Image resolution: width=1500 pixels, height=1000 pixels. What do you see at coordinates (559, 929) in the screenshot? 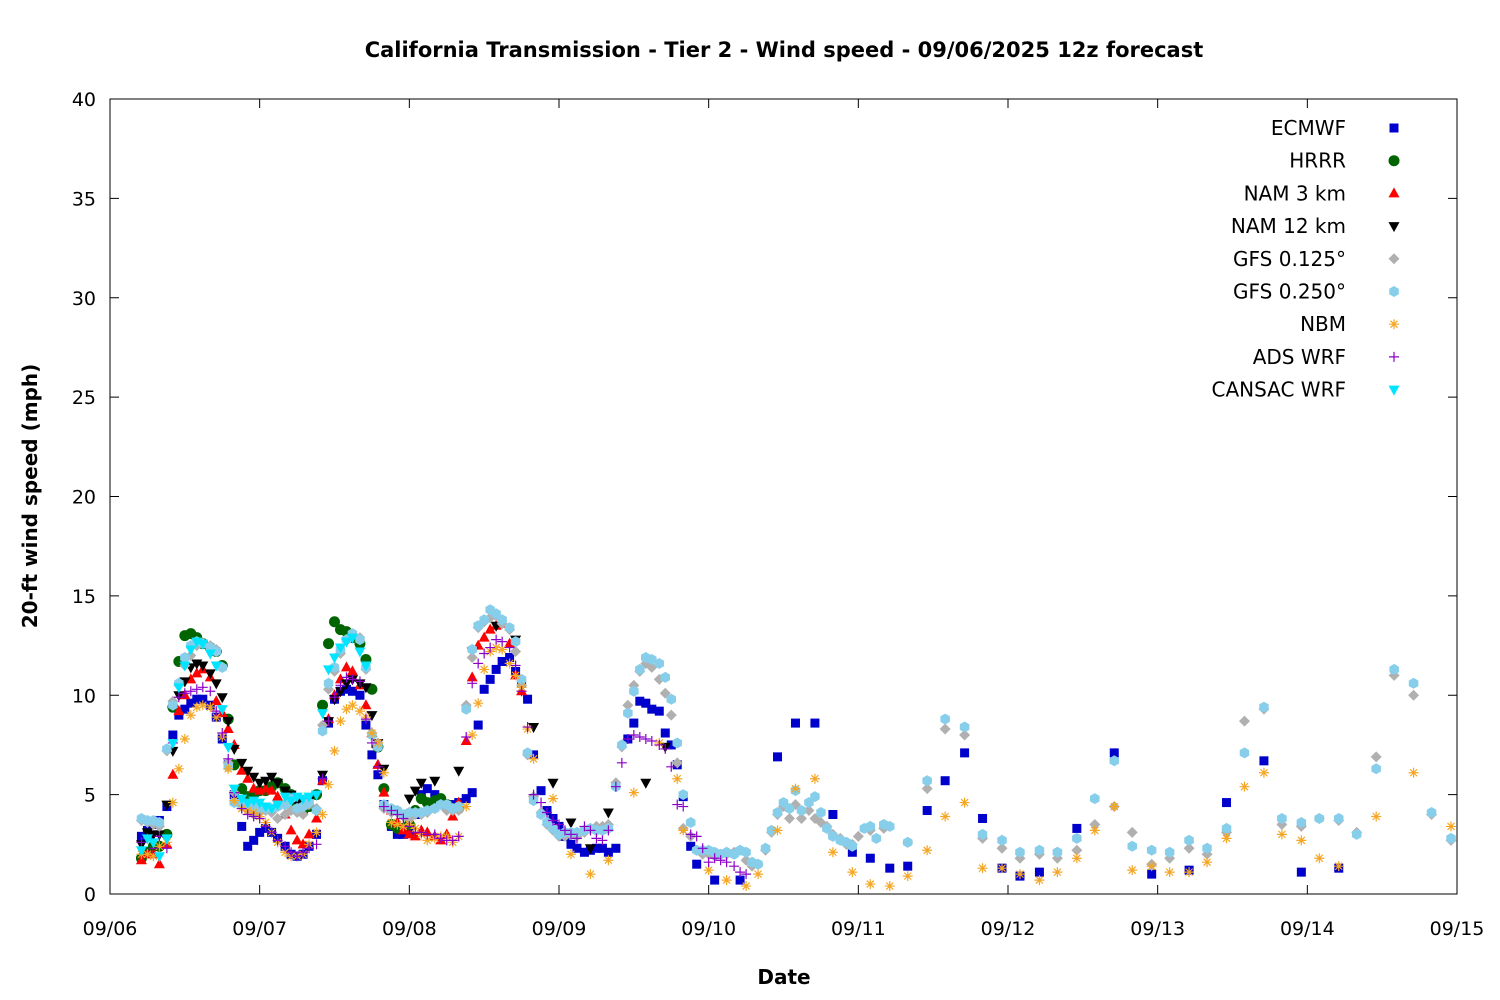
I see `x-tick-label: 09/09` at bounding box center [559, 929].